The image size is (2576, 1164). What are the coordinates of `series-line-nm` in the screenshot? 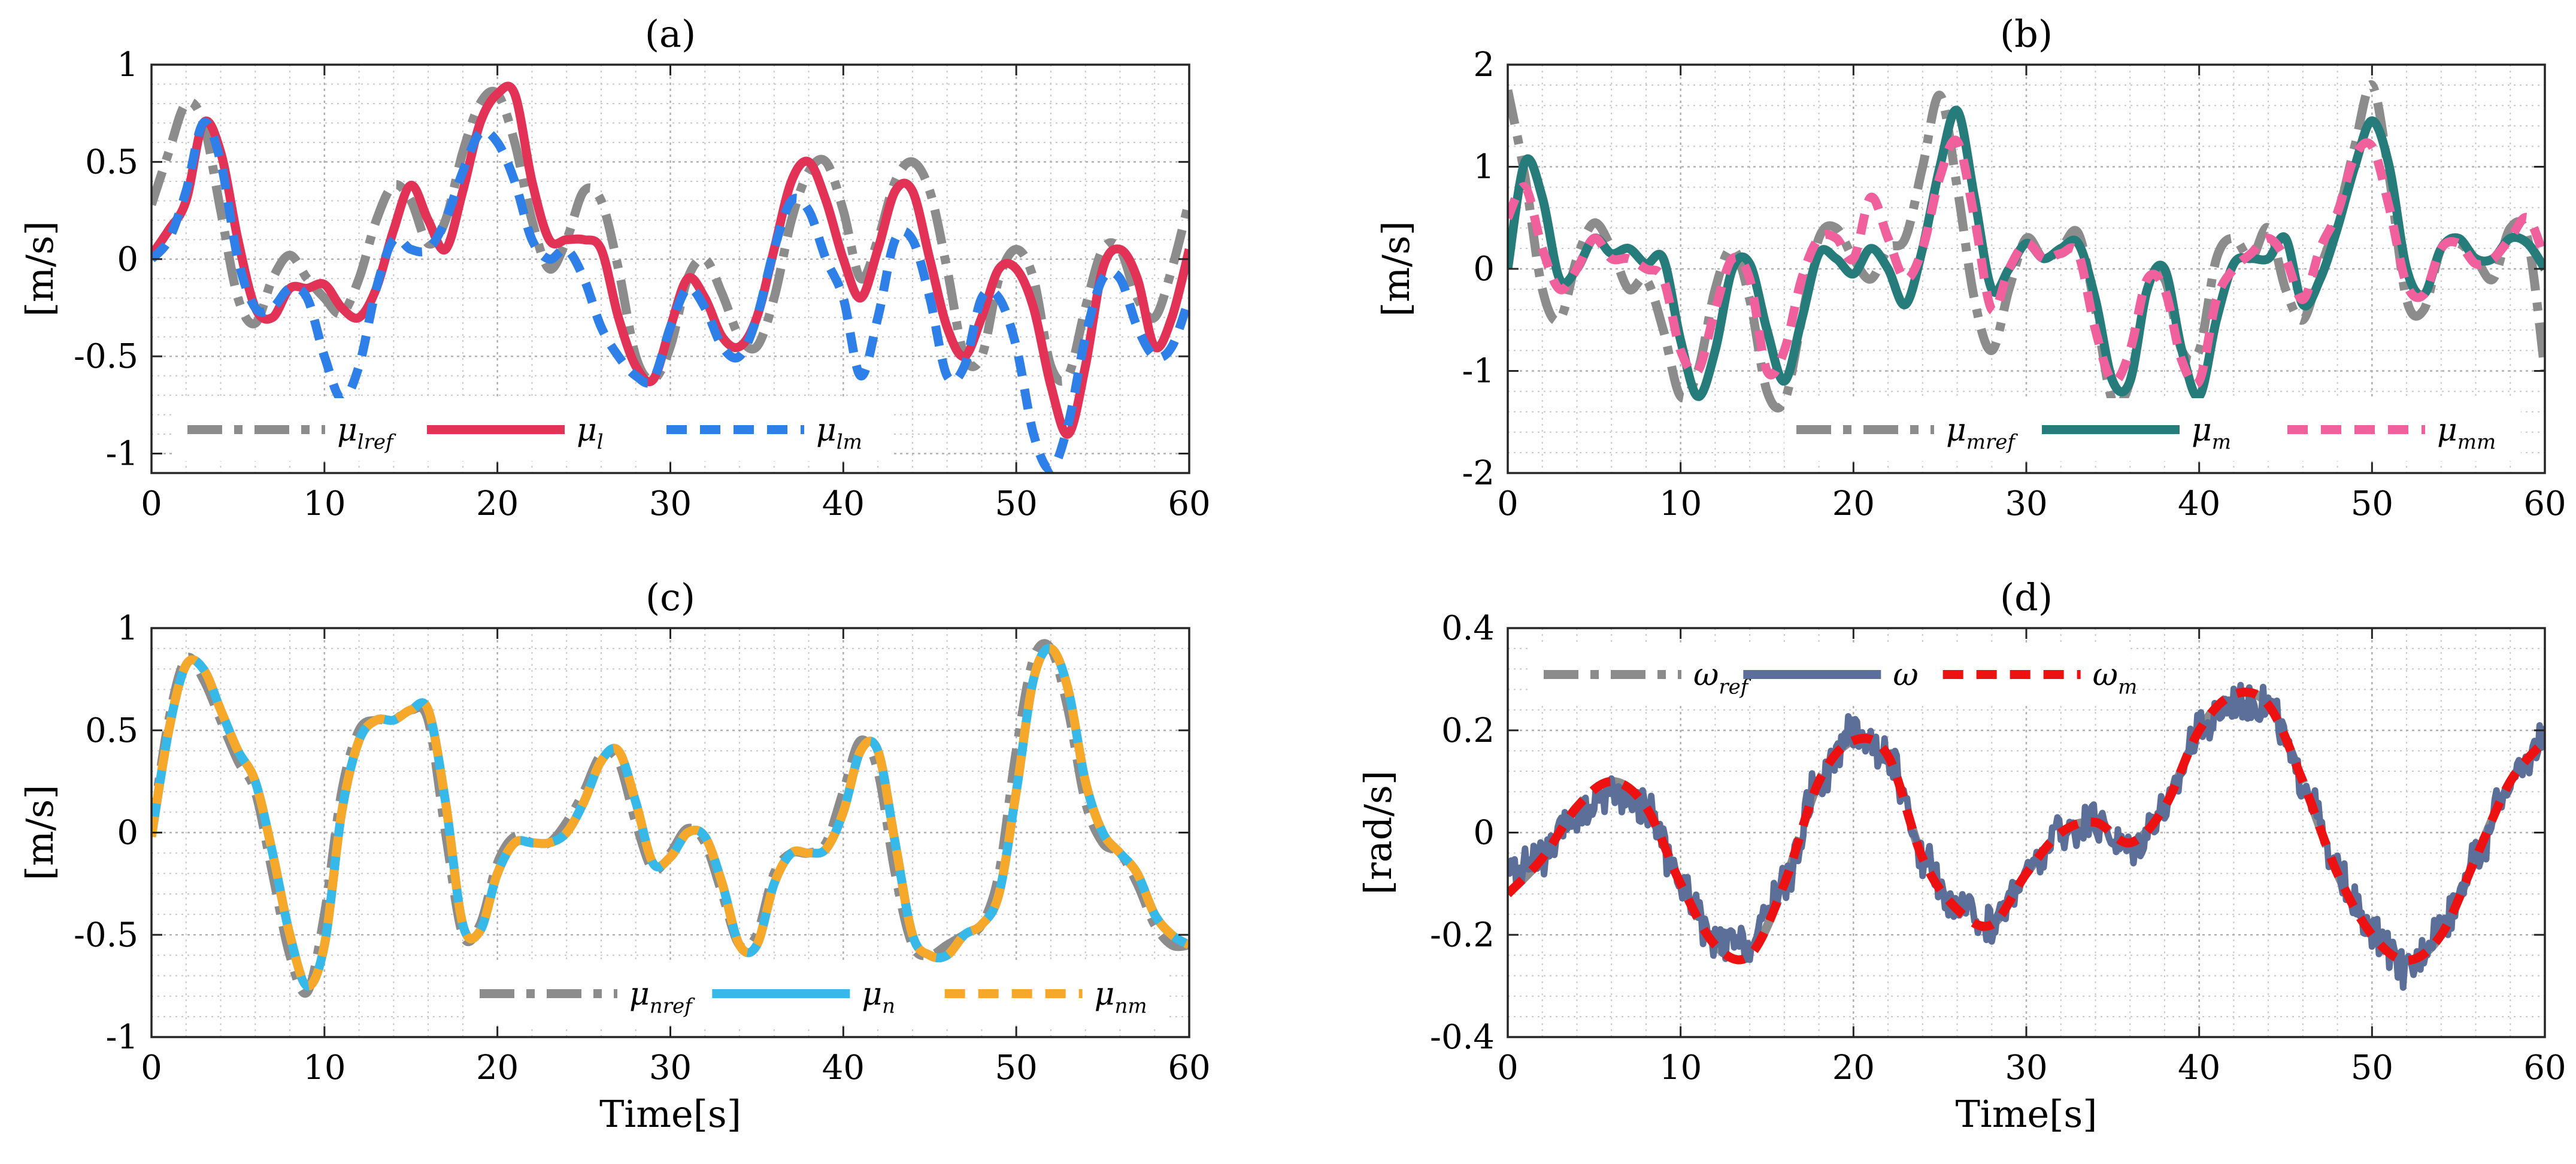 It's located at (670, 817).